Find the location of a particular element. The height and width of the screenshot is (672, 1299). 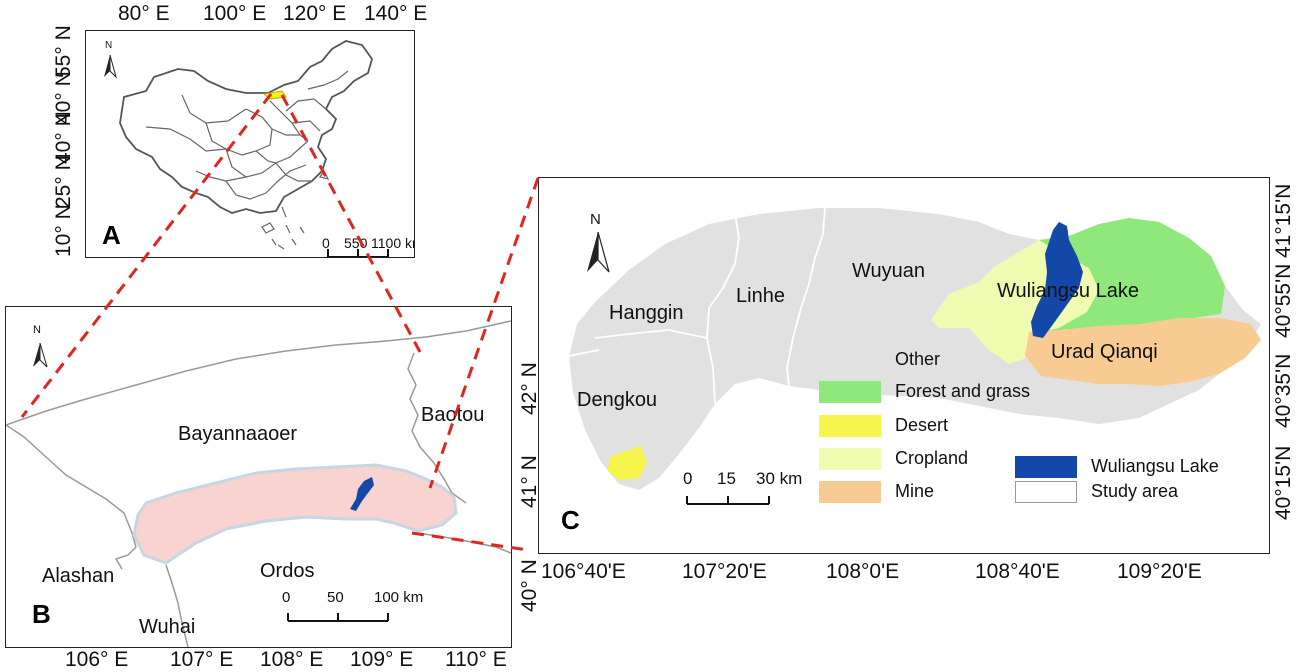

scale-a-label-1: 550 is located at coordinates (356, 243).